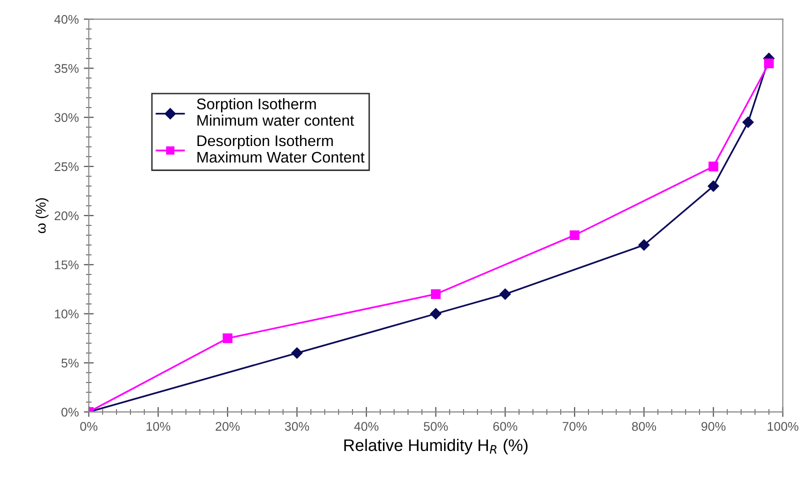 The height and width of the screenshot is (479, 807). What do you see at coordinates (66, 314) in the screenshot?
I see `y-tick-label: 10%` at bounding box center [66, 314].